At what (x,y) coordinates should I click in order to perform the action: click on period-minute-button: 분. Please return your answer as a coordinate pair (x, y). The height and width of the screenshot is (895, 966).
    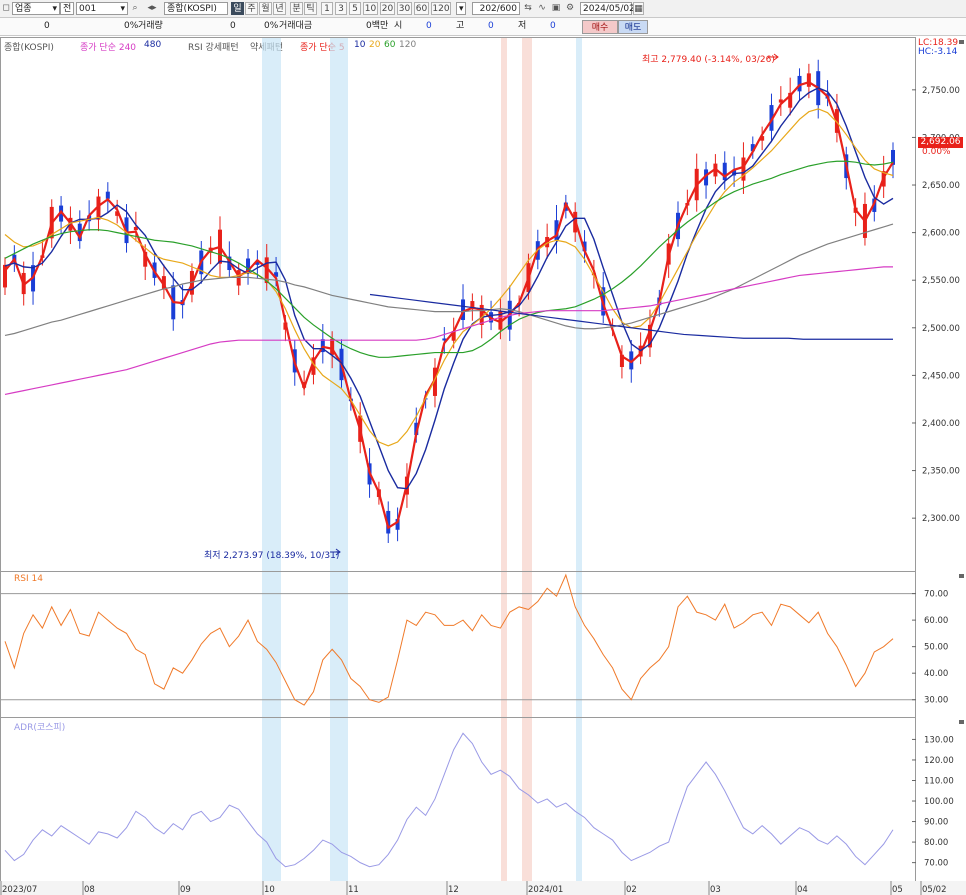
    Looking at the image, I should click on (296, 8).